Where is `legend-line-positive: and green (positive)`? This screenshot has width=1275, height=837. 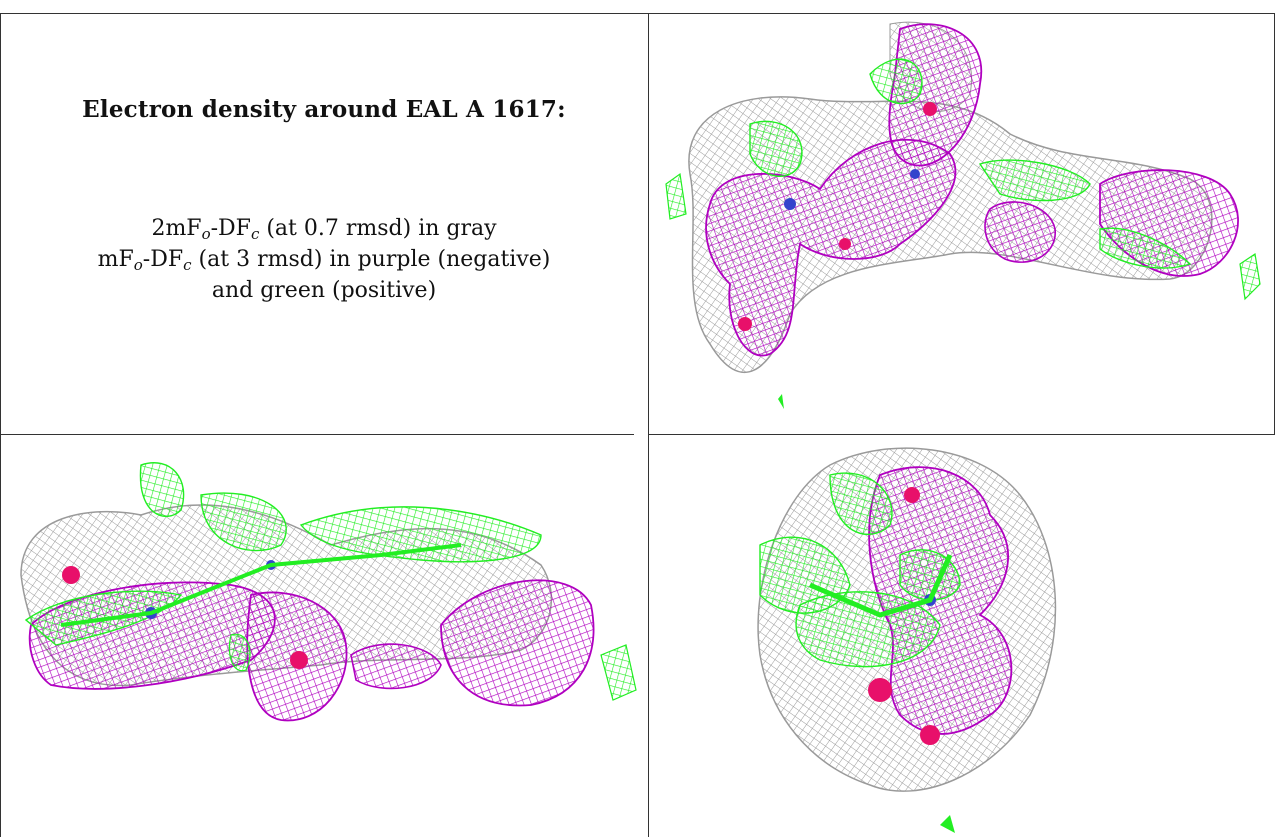
legend-line-positive: and green (positive) is located at coordinates (324, 290).